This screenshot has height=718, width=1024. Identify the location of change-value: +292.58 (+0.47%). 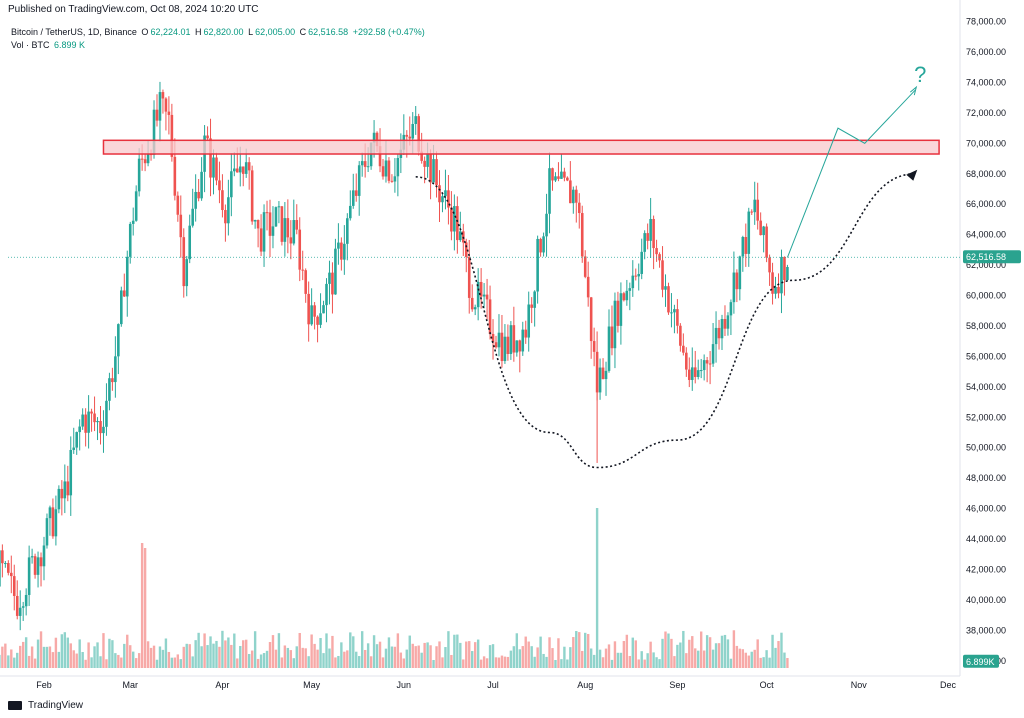
(388, 32).